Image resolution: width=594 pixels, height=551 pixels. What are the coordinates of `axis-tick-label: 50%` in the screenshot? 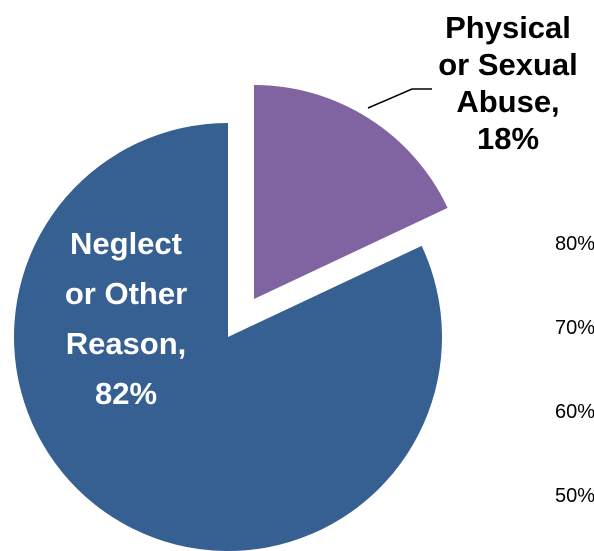 It's located at (574, 496).